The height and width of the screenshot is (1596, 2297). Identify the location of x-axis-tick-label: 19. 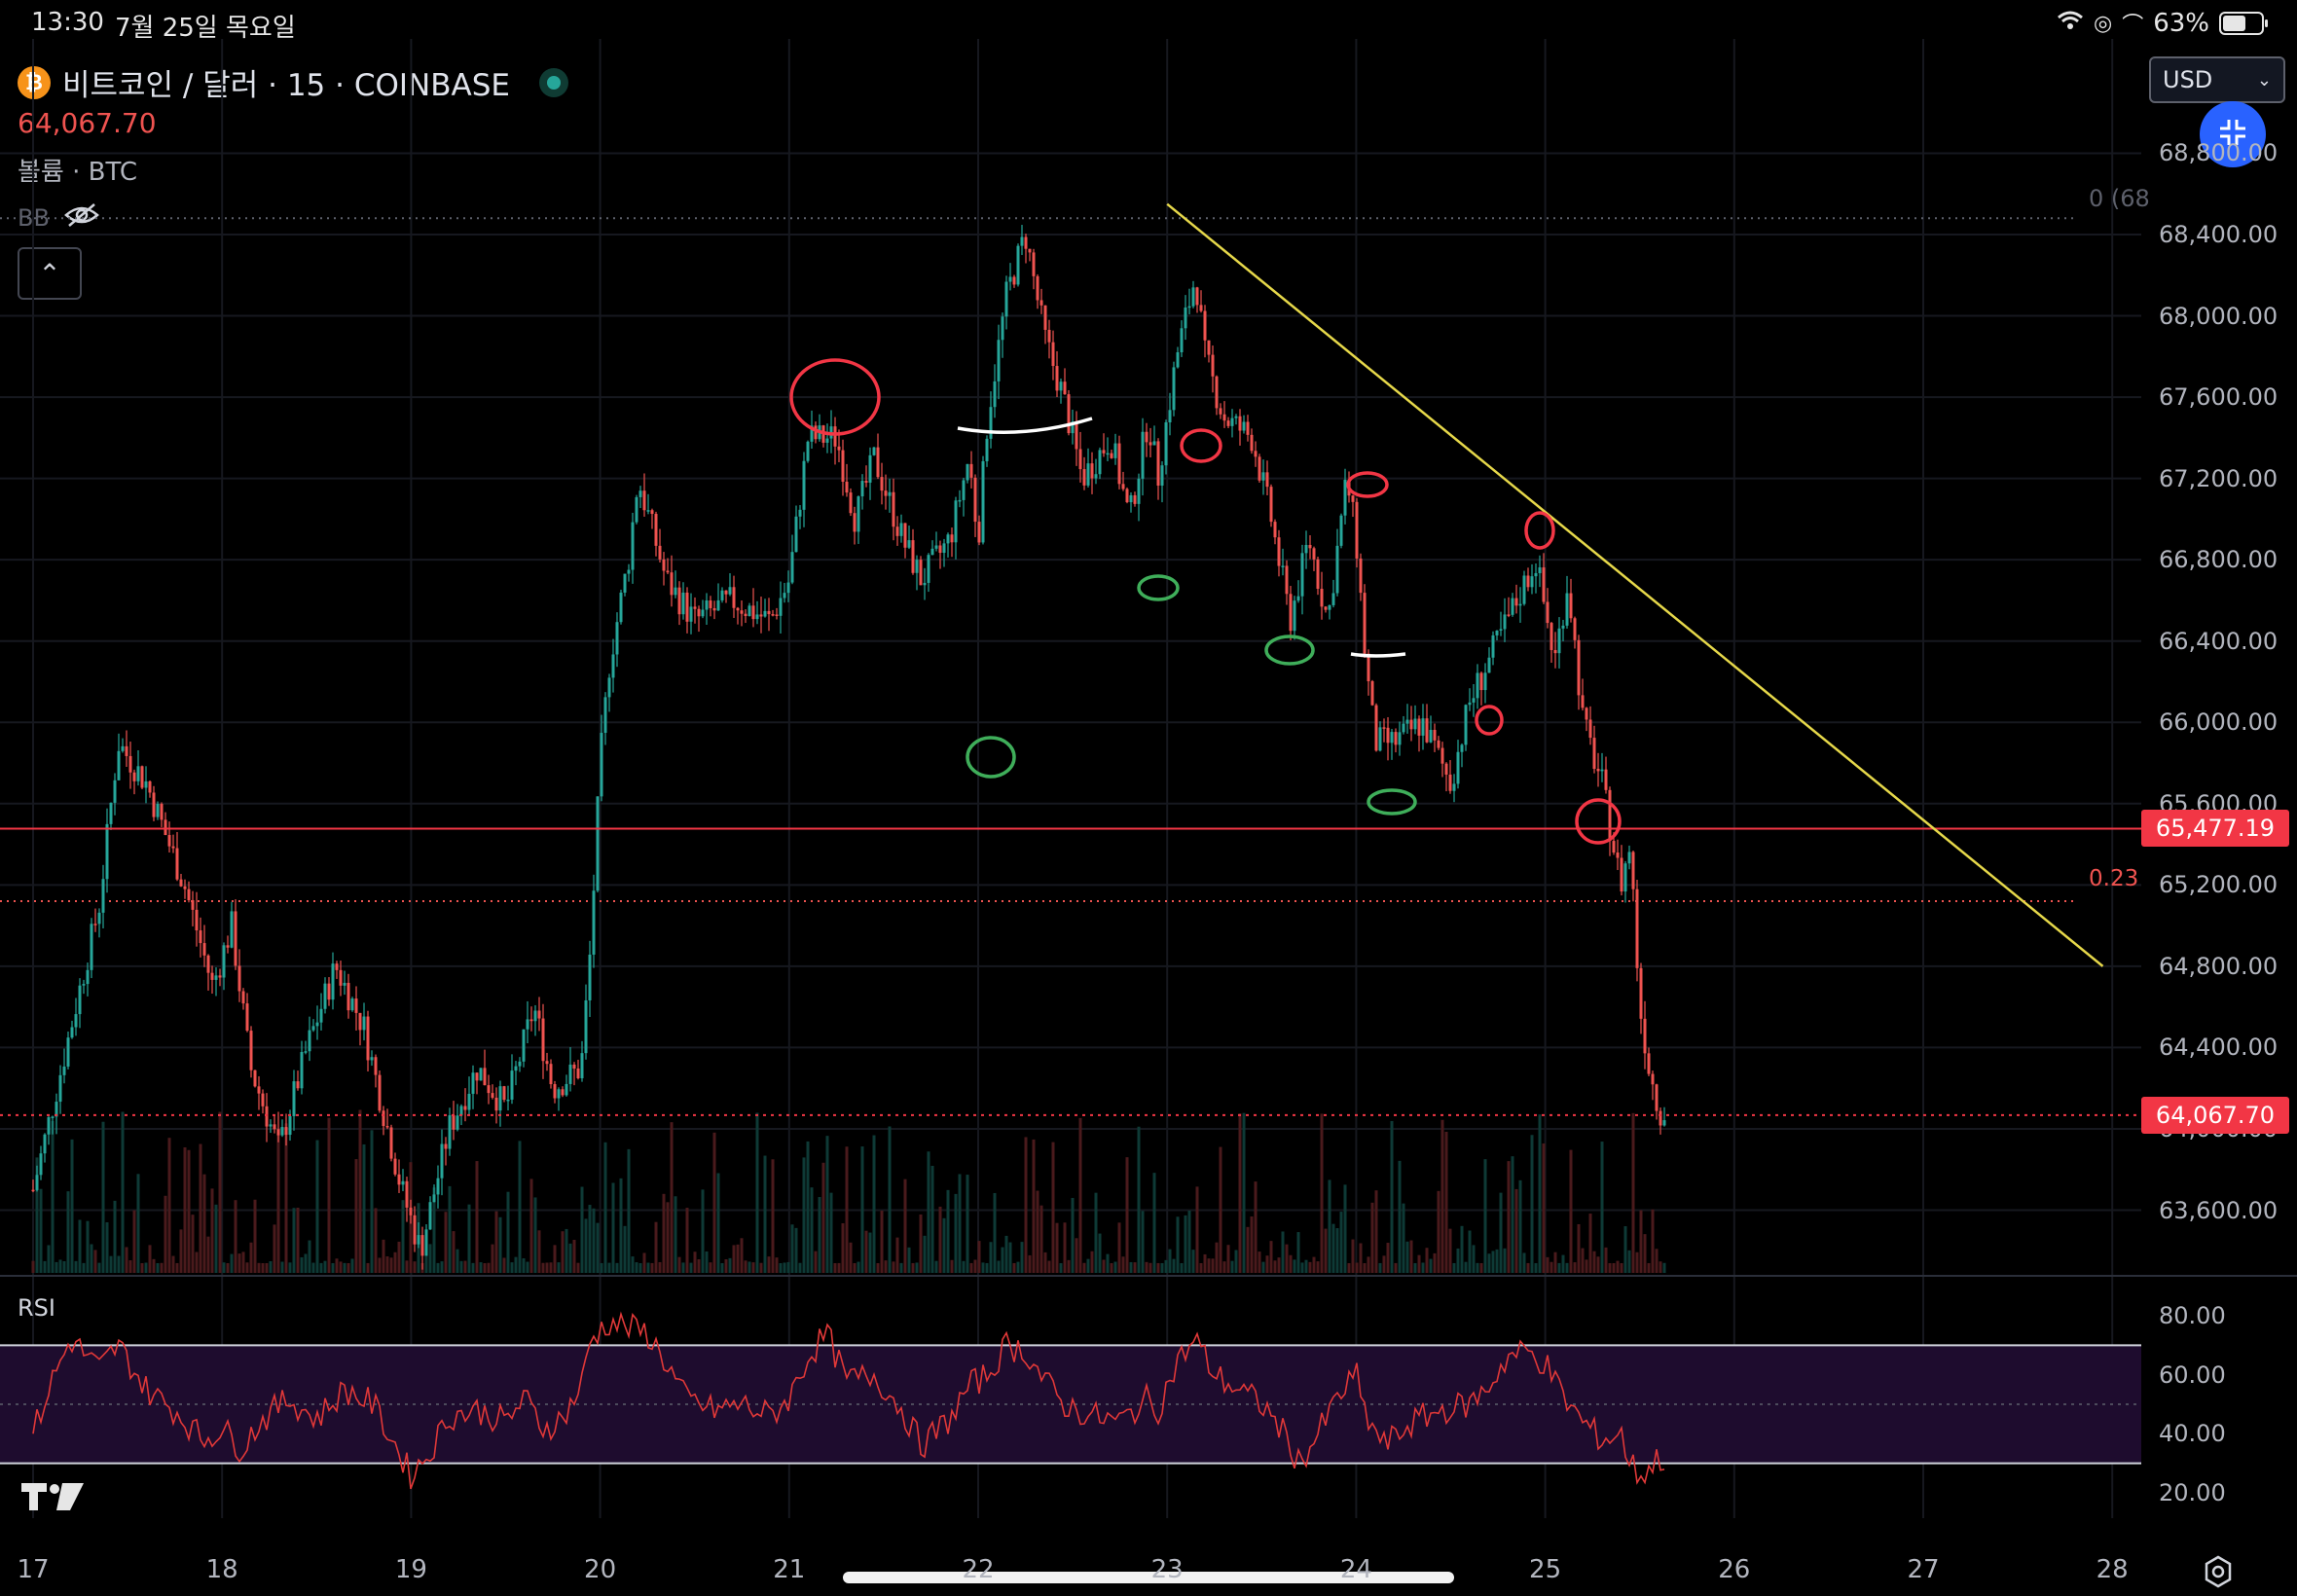
(410, 1570).